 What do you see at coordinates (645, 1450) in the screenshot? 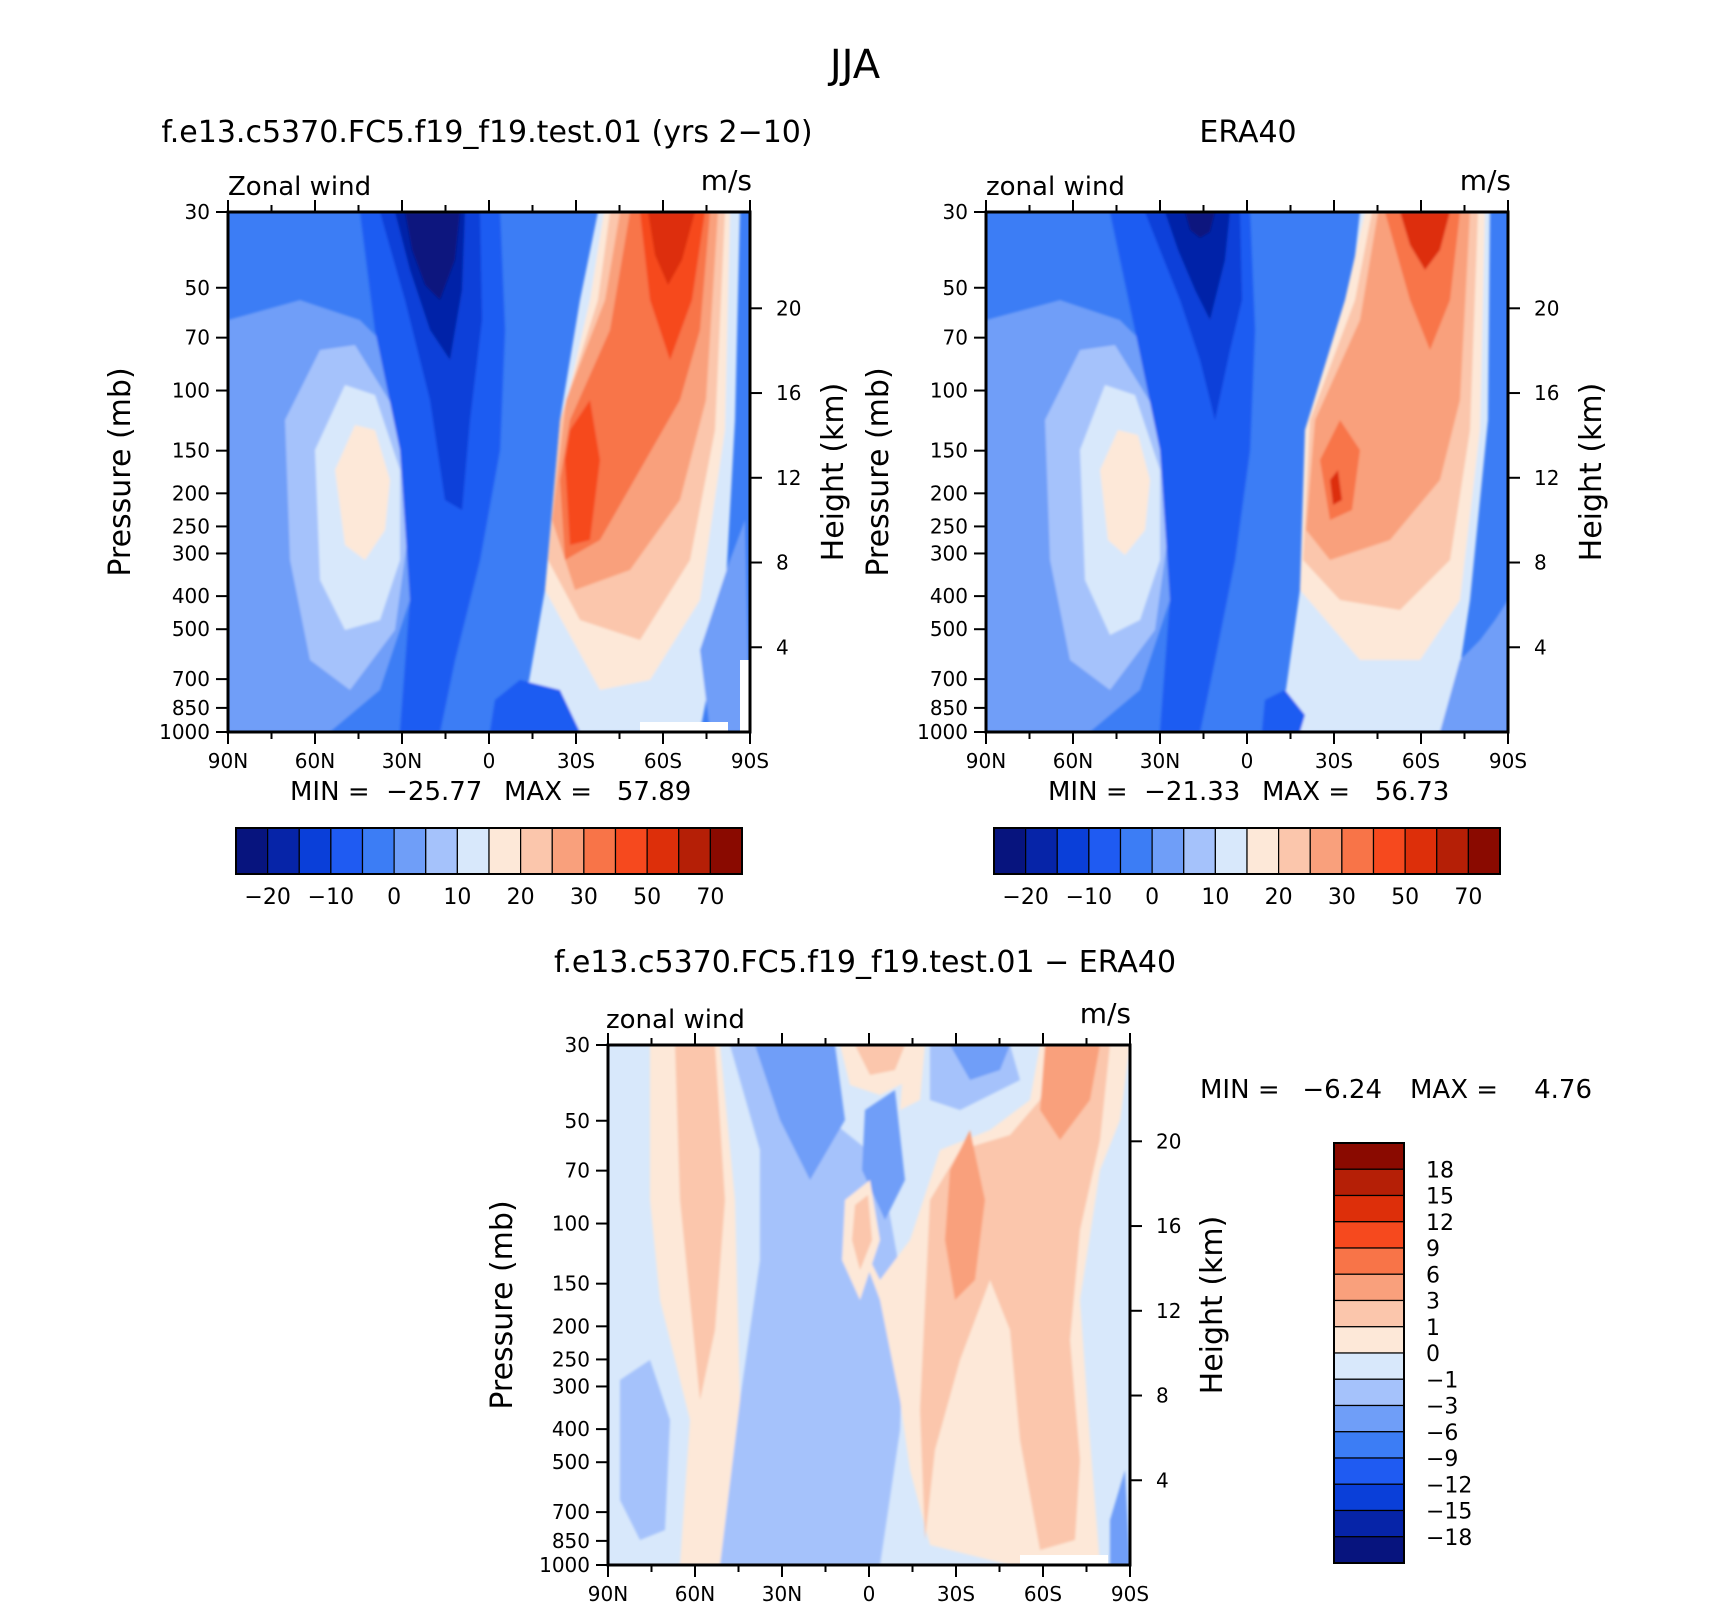
I see `contour-neg-1b` at bounding box center [645, 1450].